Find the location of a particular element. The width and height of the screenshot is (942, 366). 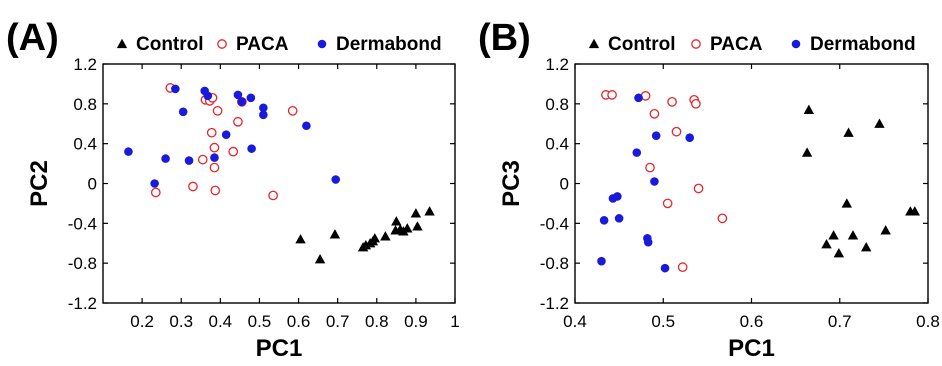

y-tick-label: 0.8 is located at coordinates (557, 104).